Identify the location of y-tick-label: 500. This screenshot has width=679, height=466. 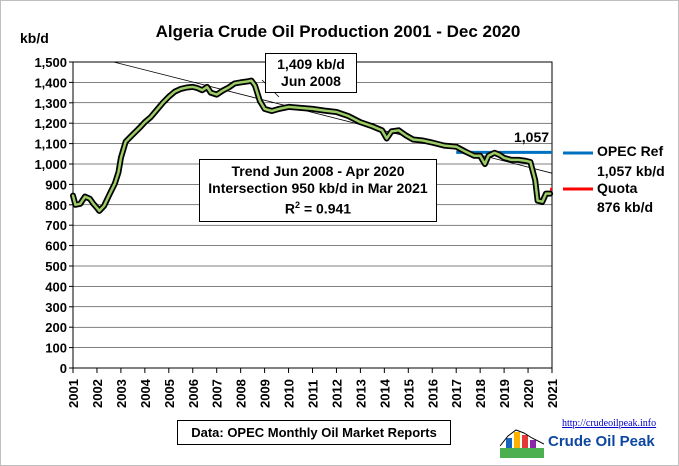
(56, 266).